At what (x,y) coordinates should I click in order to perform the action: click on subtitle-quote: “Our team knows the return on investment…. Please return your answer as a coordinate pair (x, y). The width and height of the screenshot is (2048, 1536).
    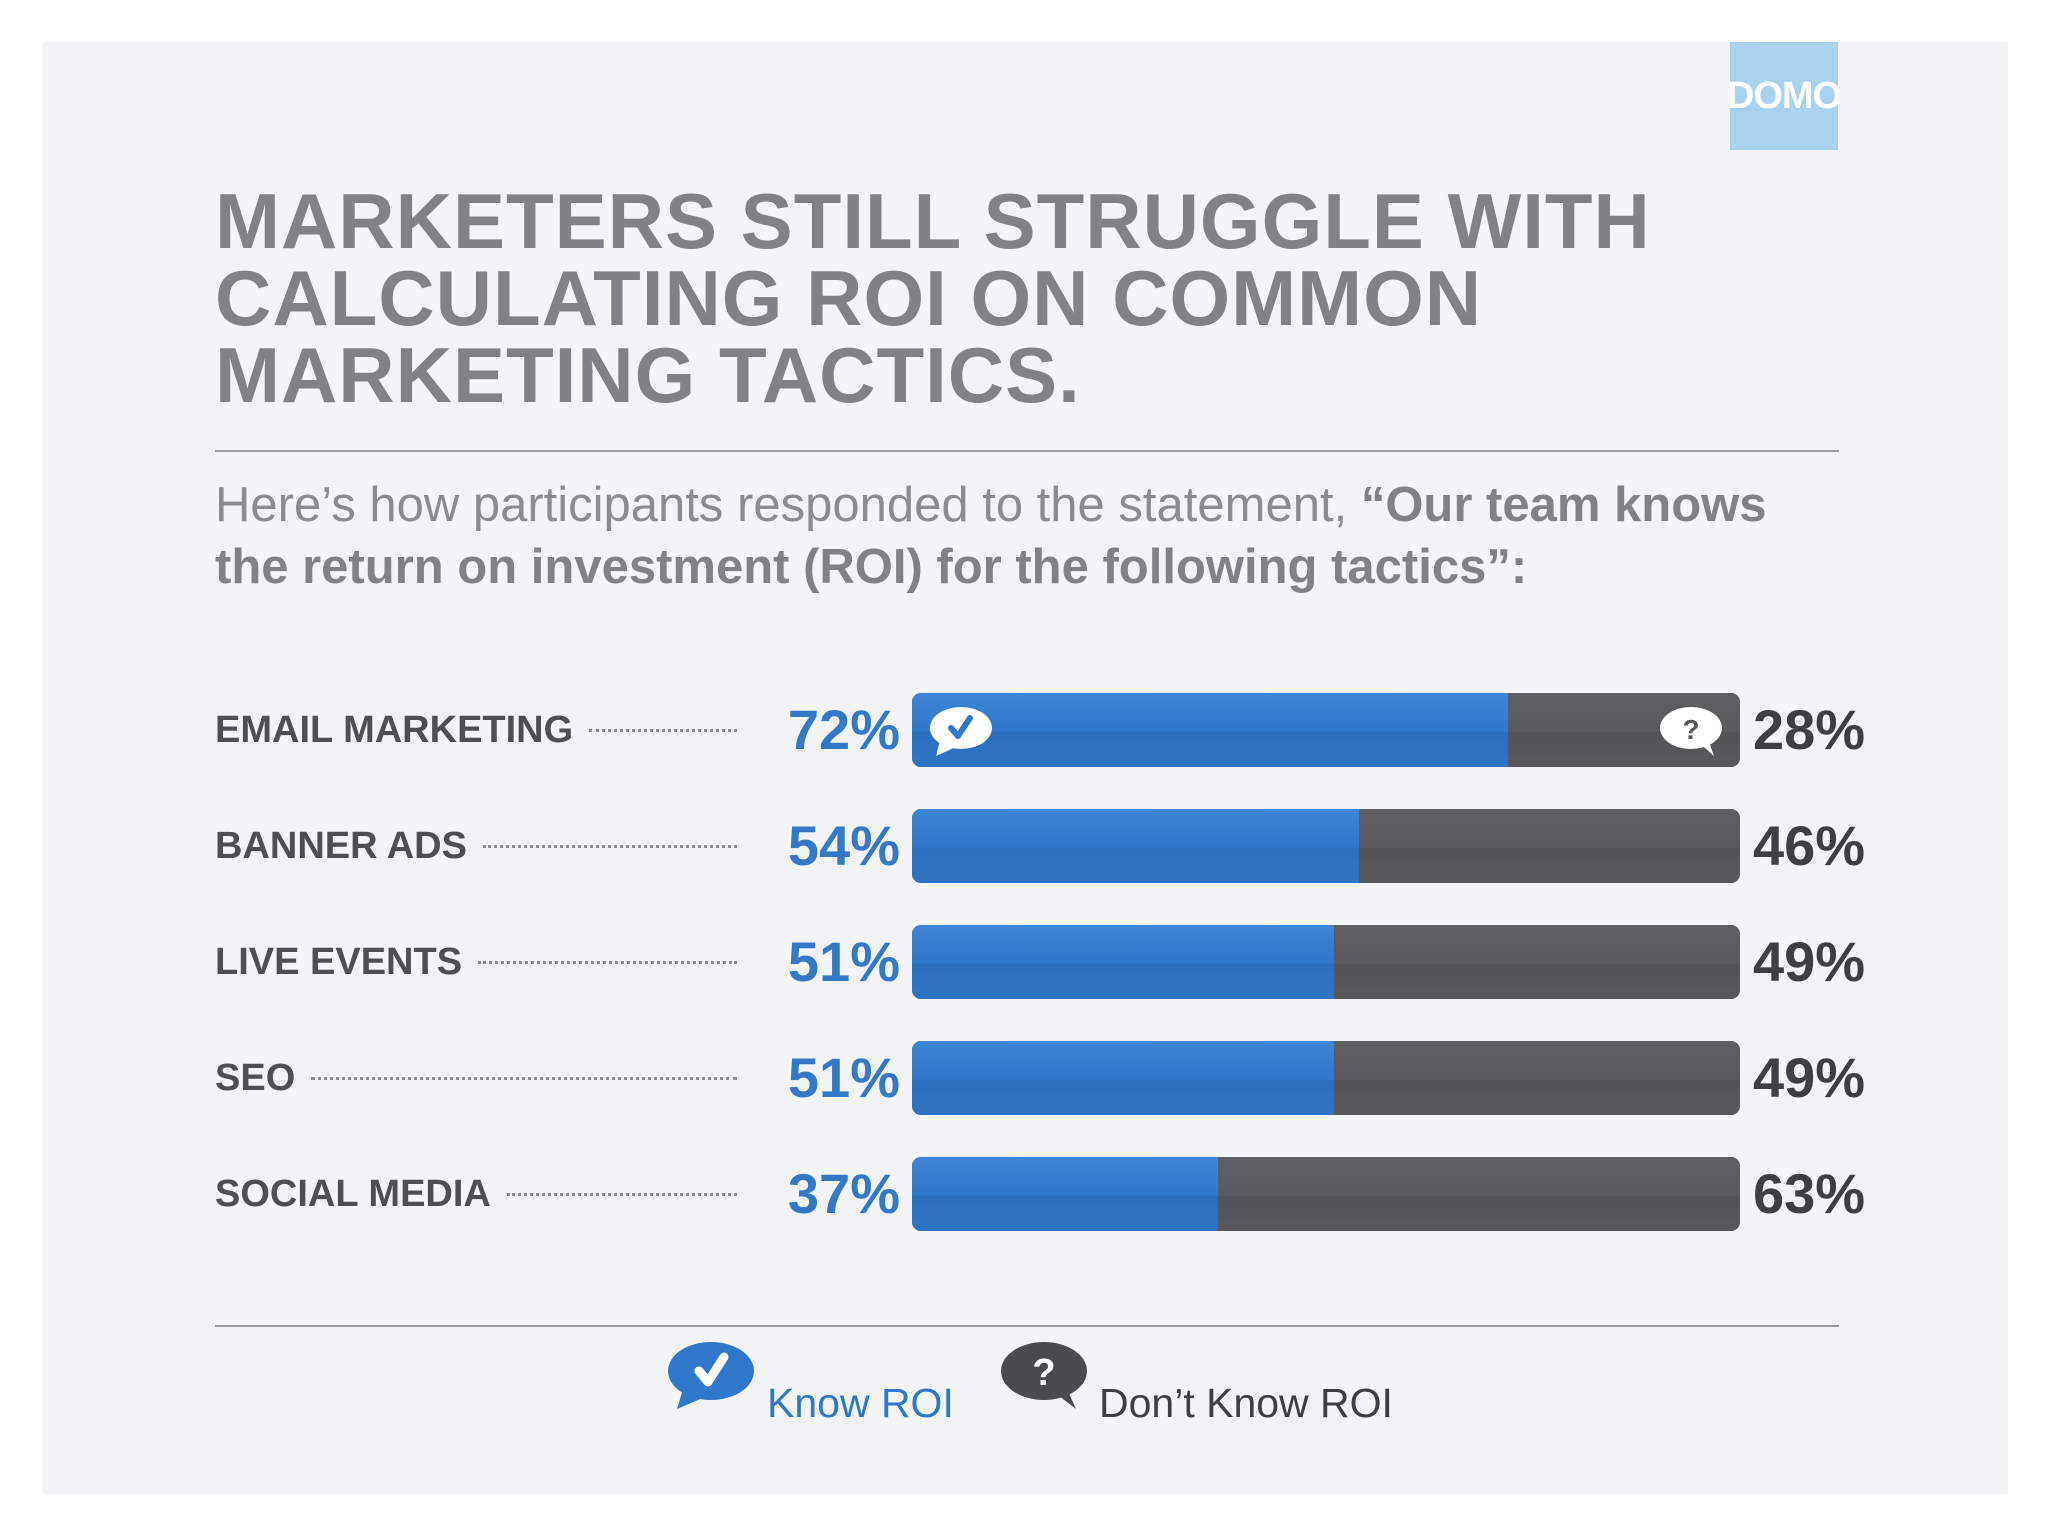
    Looking at the image, I should click on (991, 536).